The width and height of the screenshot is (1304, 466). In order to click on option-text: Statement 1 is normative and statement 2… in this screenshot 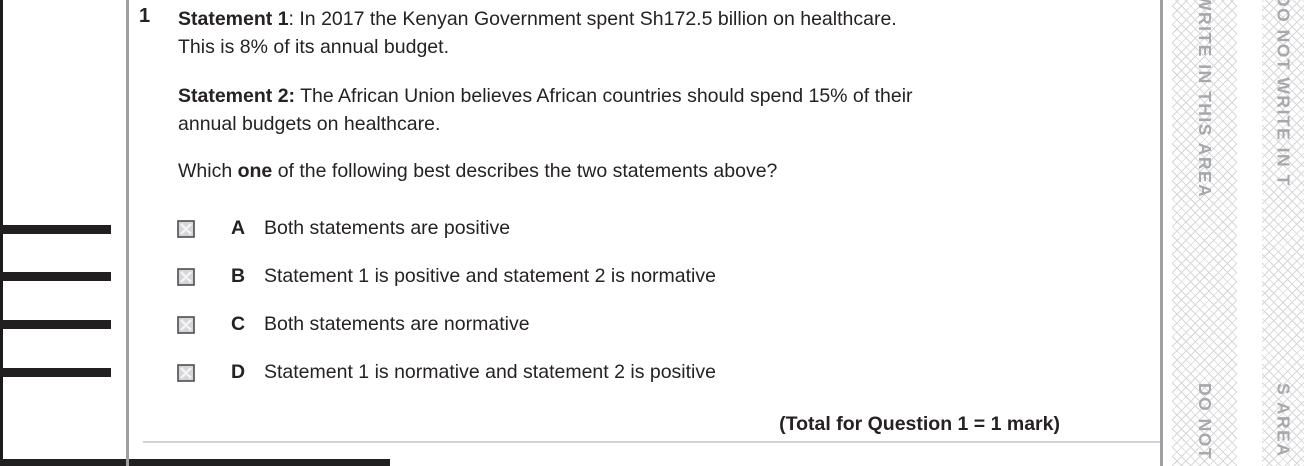, I will do `click(490, 372)`.